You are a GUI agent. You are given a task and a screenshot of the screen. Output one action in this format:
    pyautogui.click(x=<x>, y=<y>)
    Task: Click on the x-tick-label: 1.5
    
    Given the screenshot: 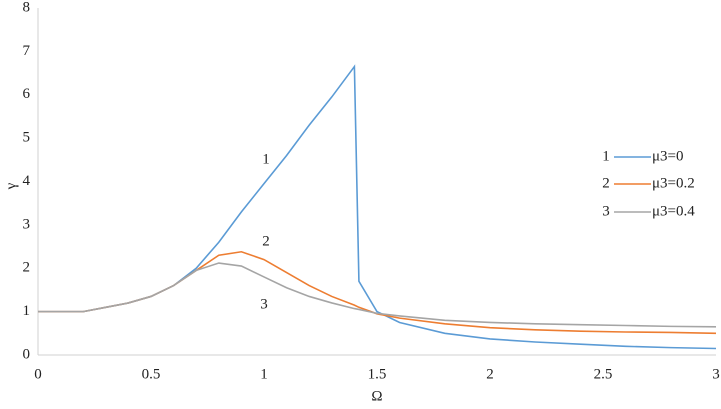 What is the action you would take?
    pyautogui.click(x=377, y=374)
    